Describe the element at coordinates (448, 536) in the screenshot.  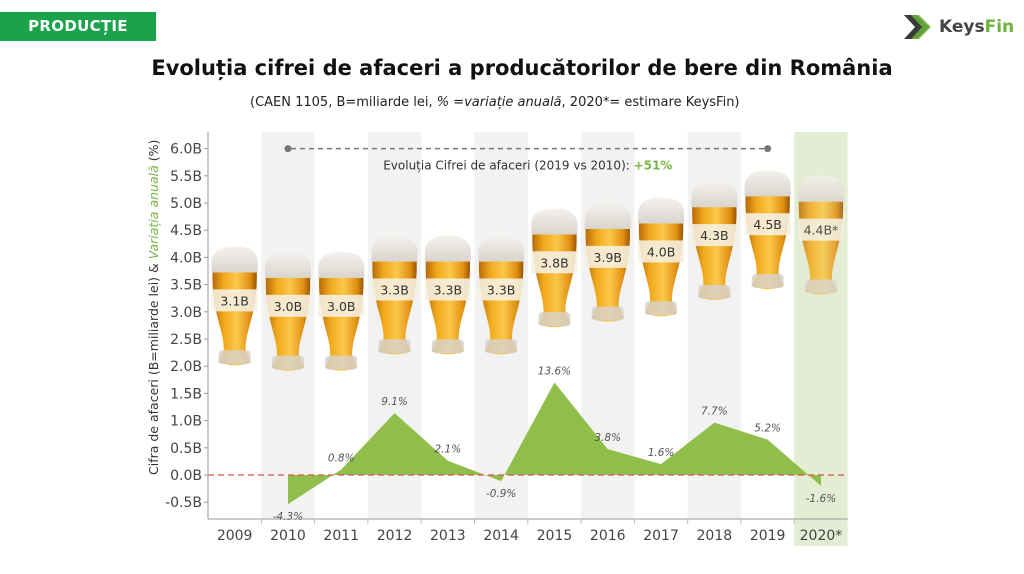
I see `x-tick-label: 2013` at that location.